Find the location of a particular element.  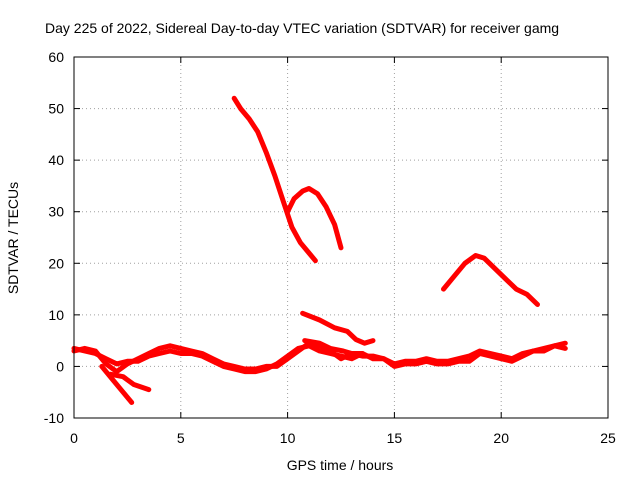

x-tick-label: 0 is located at coordinates (74, 438).